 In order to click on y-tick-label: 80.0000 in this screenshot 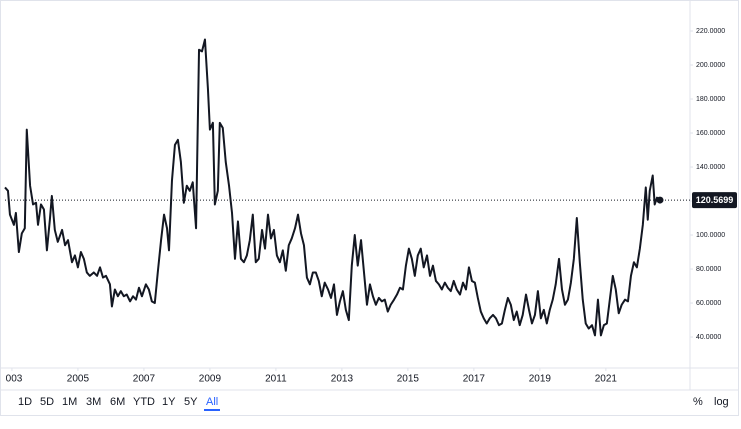, I will do `click(708, 269)`.